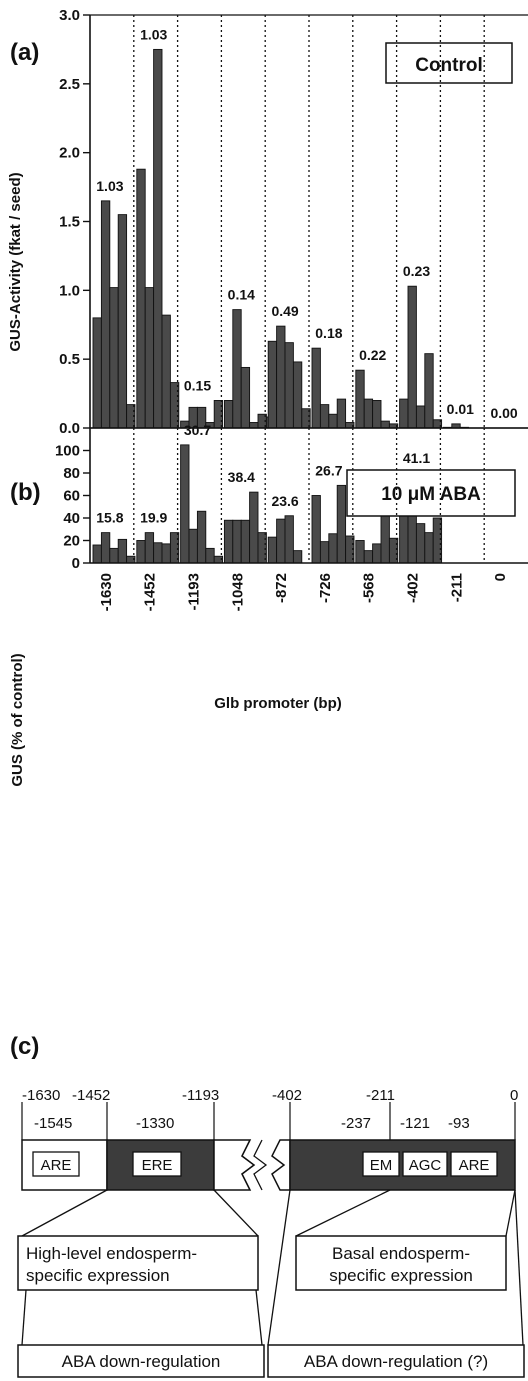 The height and width of the screenshot is (1381, 528). I want to click on element-box-ere, so click(157, 1164).